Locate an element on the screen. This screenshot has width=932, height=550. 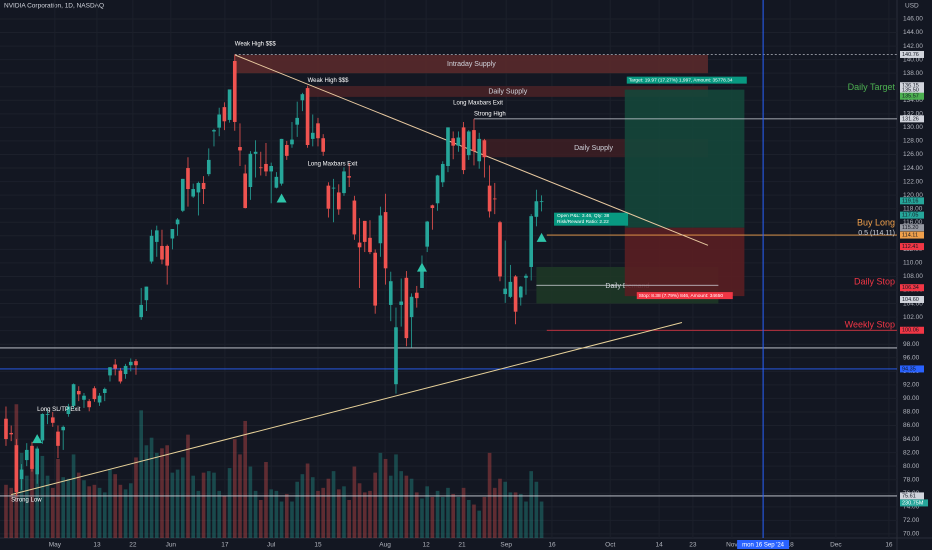
price-tag-label: 135.57 is located at coordinates (910, 97).